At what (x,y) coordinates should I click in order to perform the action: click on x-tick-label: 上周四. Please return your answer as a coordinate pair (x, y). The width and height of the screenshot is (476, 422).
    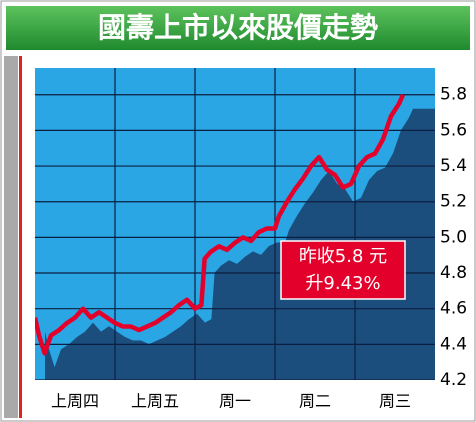
    Looking at the image, I should click on (75, 401).